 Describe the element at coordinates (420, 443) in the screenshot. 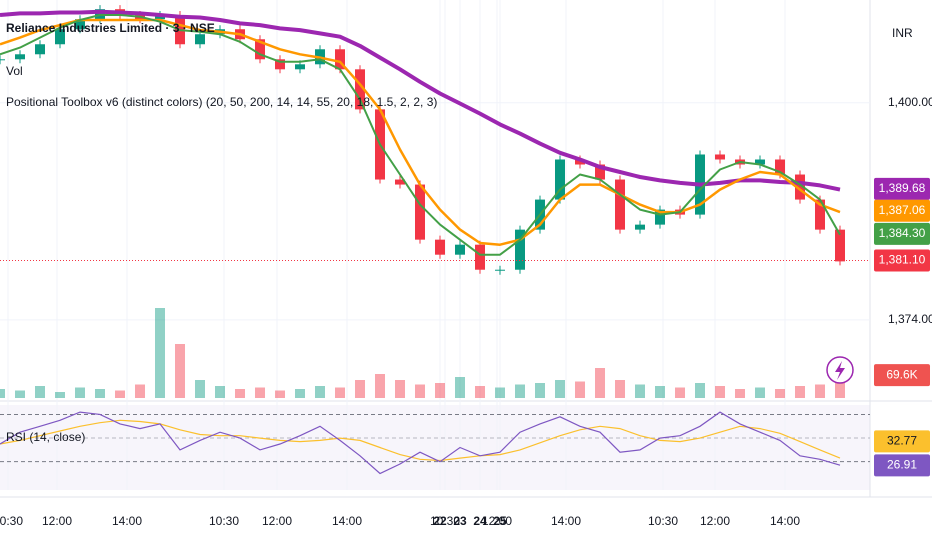

I see `rsi-line` at that location.